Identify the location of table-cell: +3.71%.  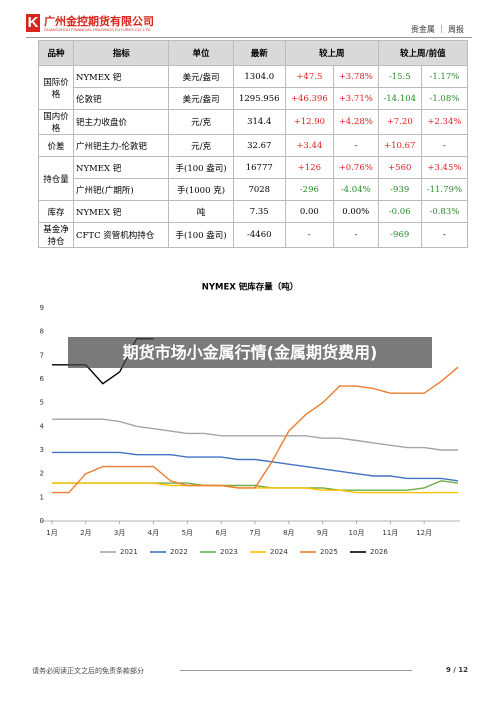
(355, 98).